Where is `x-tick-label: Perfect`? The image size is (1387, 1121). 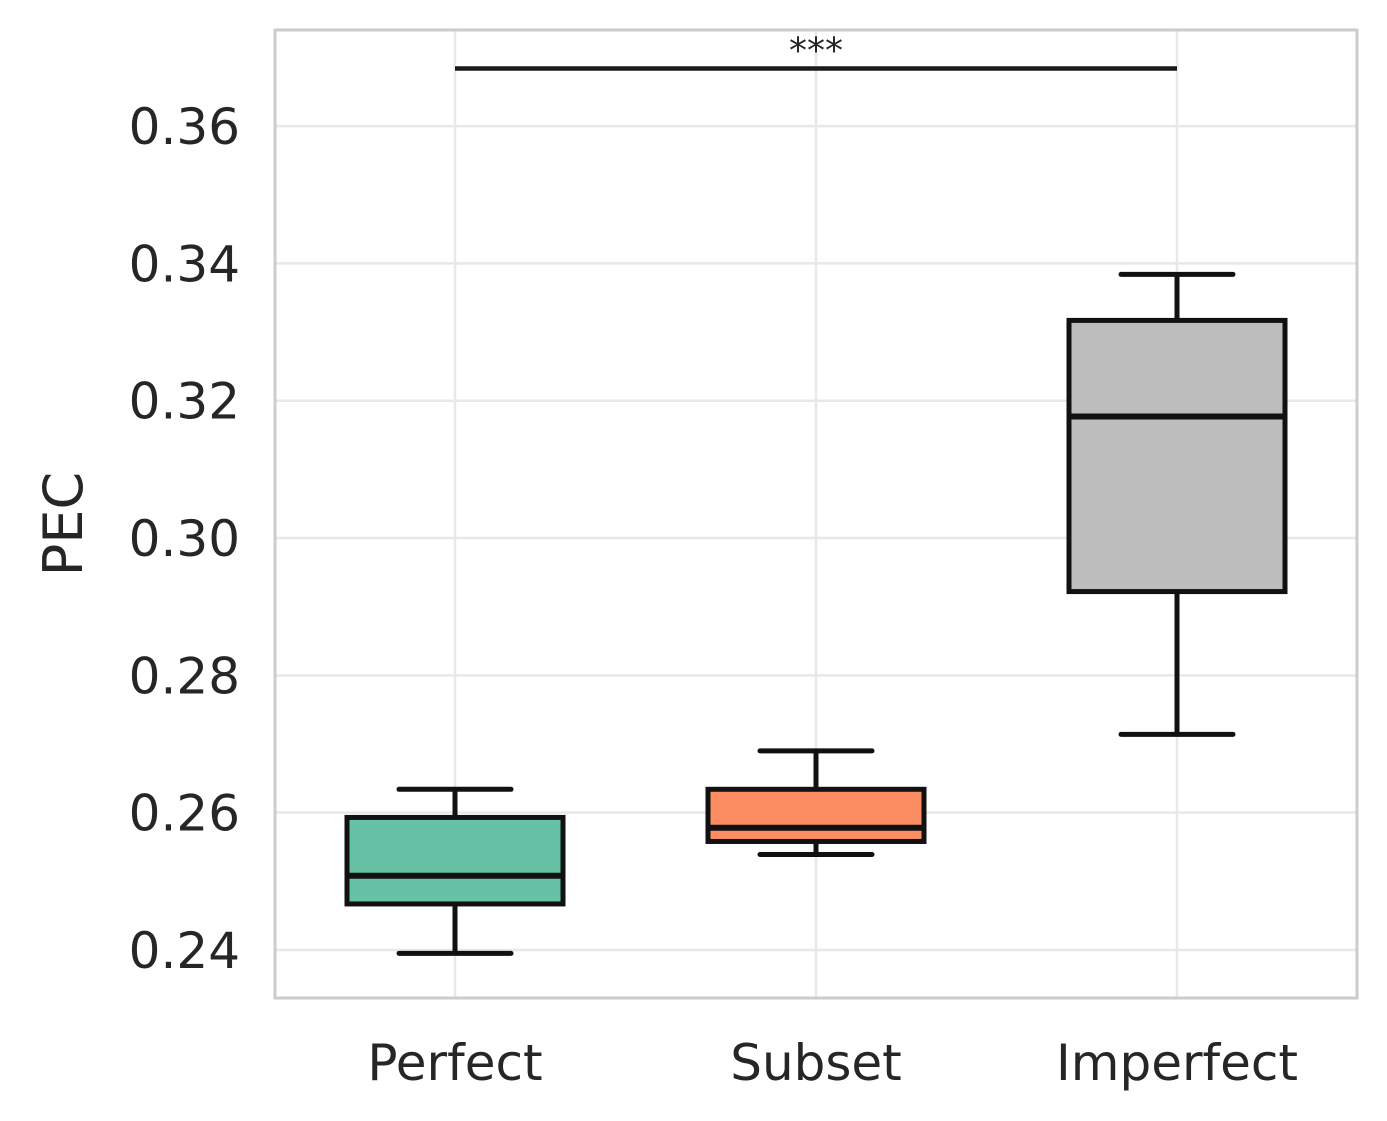 x-tick-label: Perfect is located at coordinates (454, 1063).